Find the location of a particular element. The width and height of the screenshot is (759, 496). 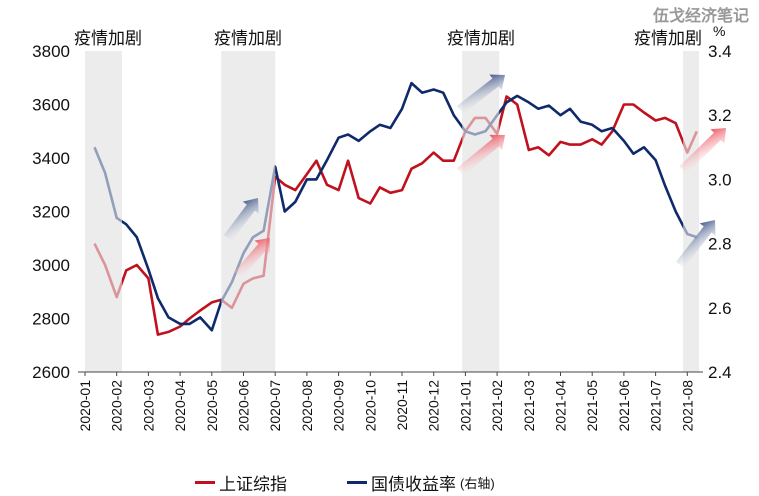

legend-item-bond-yield: 国债收益率 (右轴) is located at coordinates (421, 482).